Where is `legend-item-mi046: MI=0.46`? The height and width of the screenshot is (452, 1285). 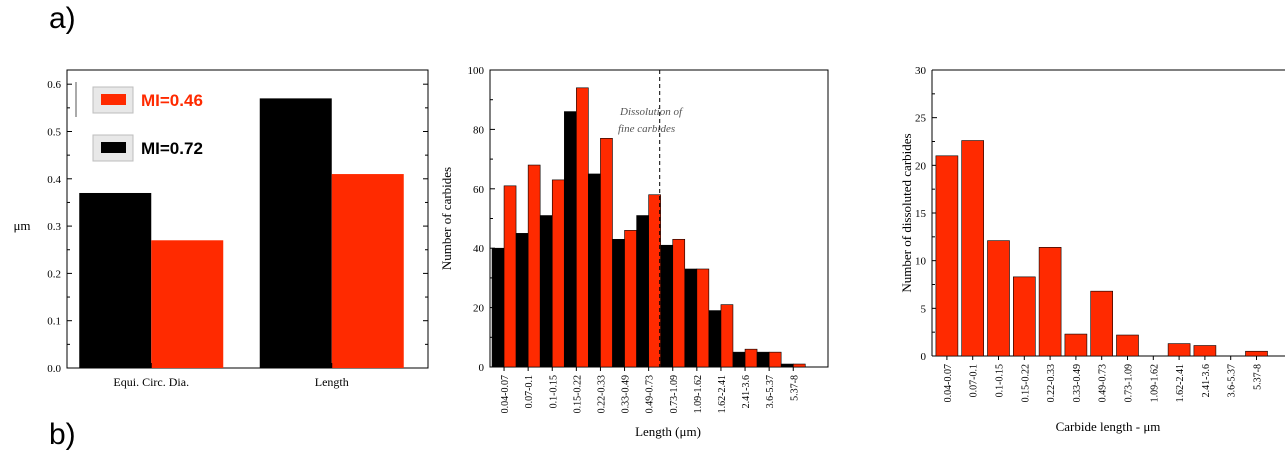 legend-item-mi046: MI=0.46 is located at coordinates (172, 100).